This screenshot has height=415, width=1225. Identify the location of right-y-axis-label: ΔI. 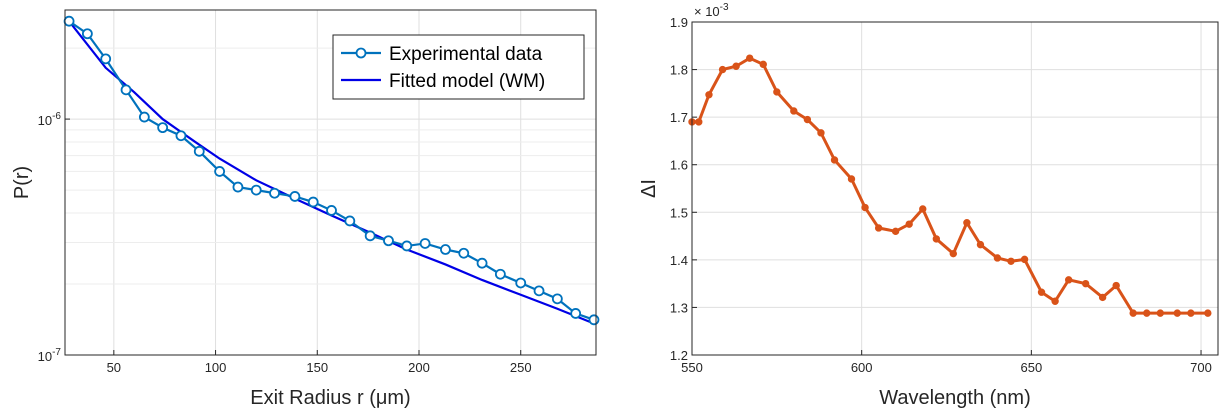
(649, 188).